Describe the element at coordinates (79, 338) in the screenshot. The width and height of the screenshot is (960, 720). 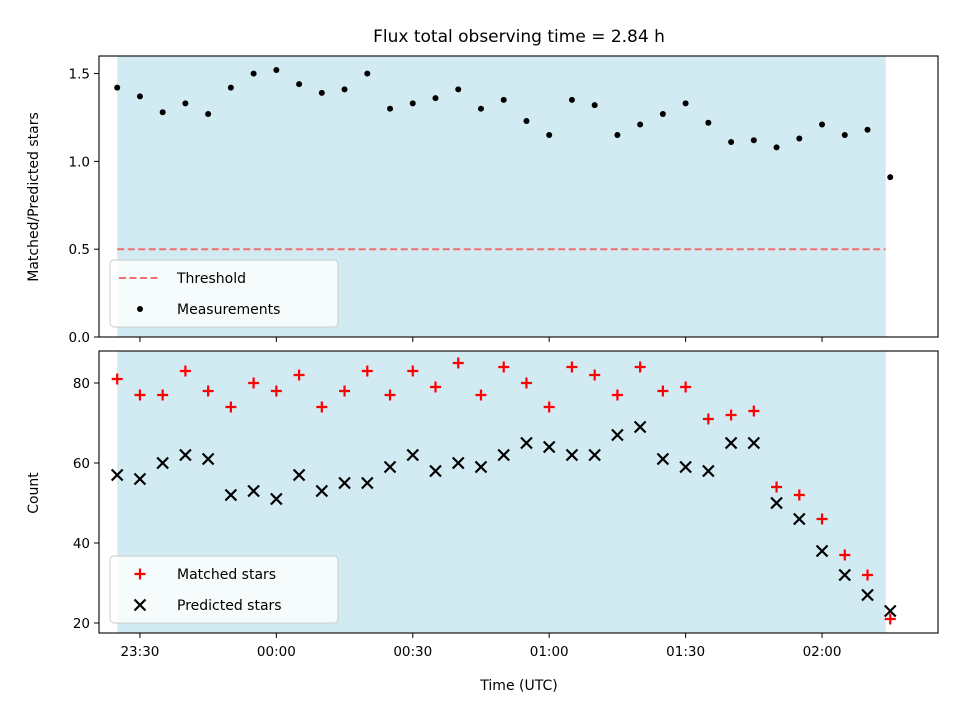
I see `y-tick-label: 0.0` at that location.